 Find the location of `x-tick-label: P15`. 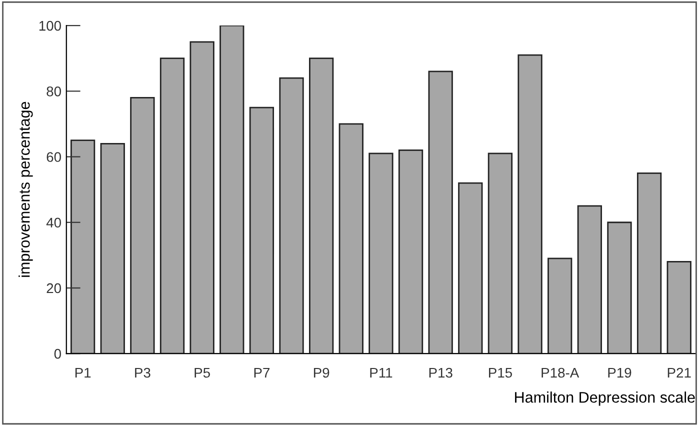

x-tick-label: P15 is located at coordinates (500, 373).